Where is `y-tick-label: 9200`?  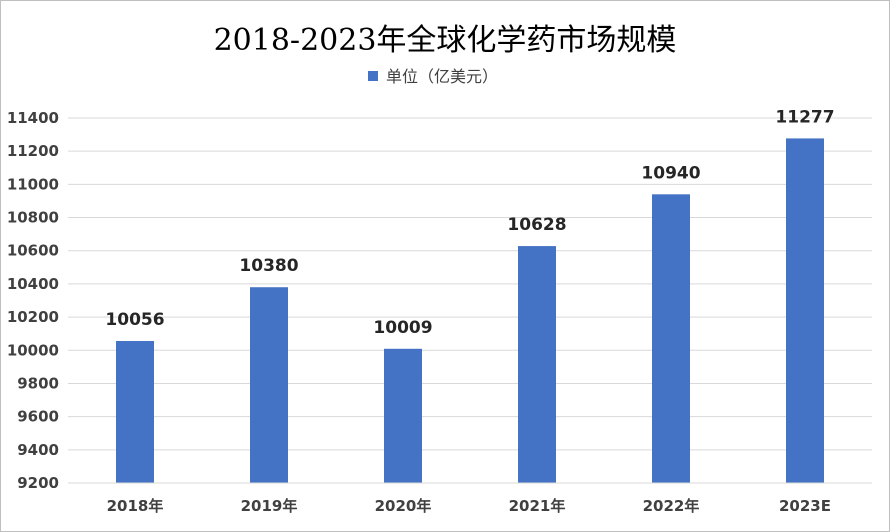 y-tick-label: 9200 is located at coordinates (38, 483).